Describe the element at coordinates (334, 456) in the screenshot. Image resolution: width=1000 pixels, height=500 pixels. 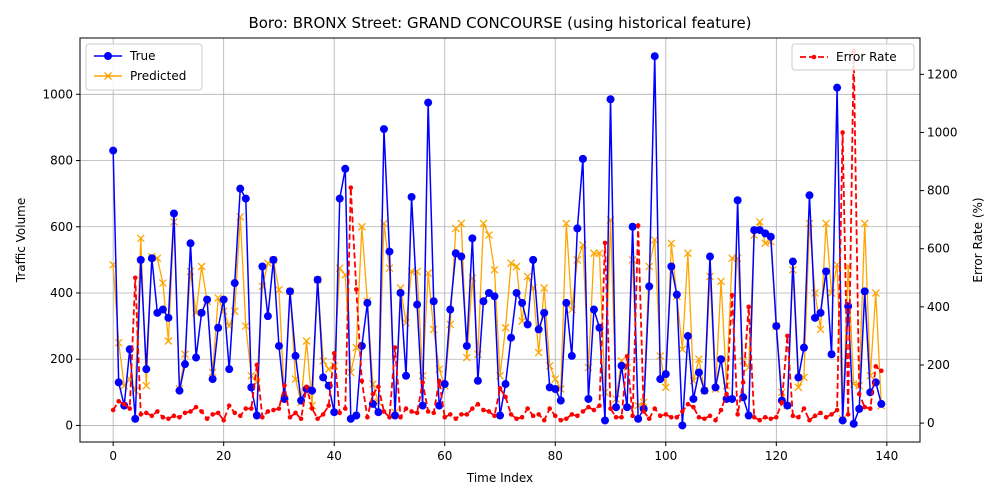
I see `x-tick-label: 40` at that location.